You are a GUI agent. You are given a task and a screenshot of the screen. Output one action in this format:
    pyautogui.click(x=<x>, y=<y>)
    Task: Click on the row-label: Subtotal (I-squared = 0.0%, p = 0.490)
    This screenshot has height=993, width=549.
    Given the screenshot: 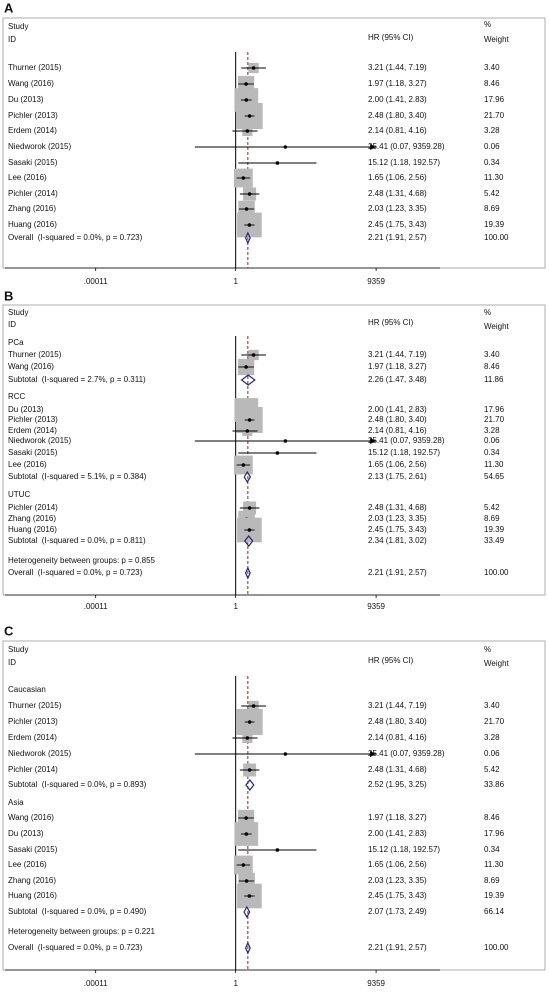 What is the action you would take?
    pyautogui.click(x=77, y=911)
    